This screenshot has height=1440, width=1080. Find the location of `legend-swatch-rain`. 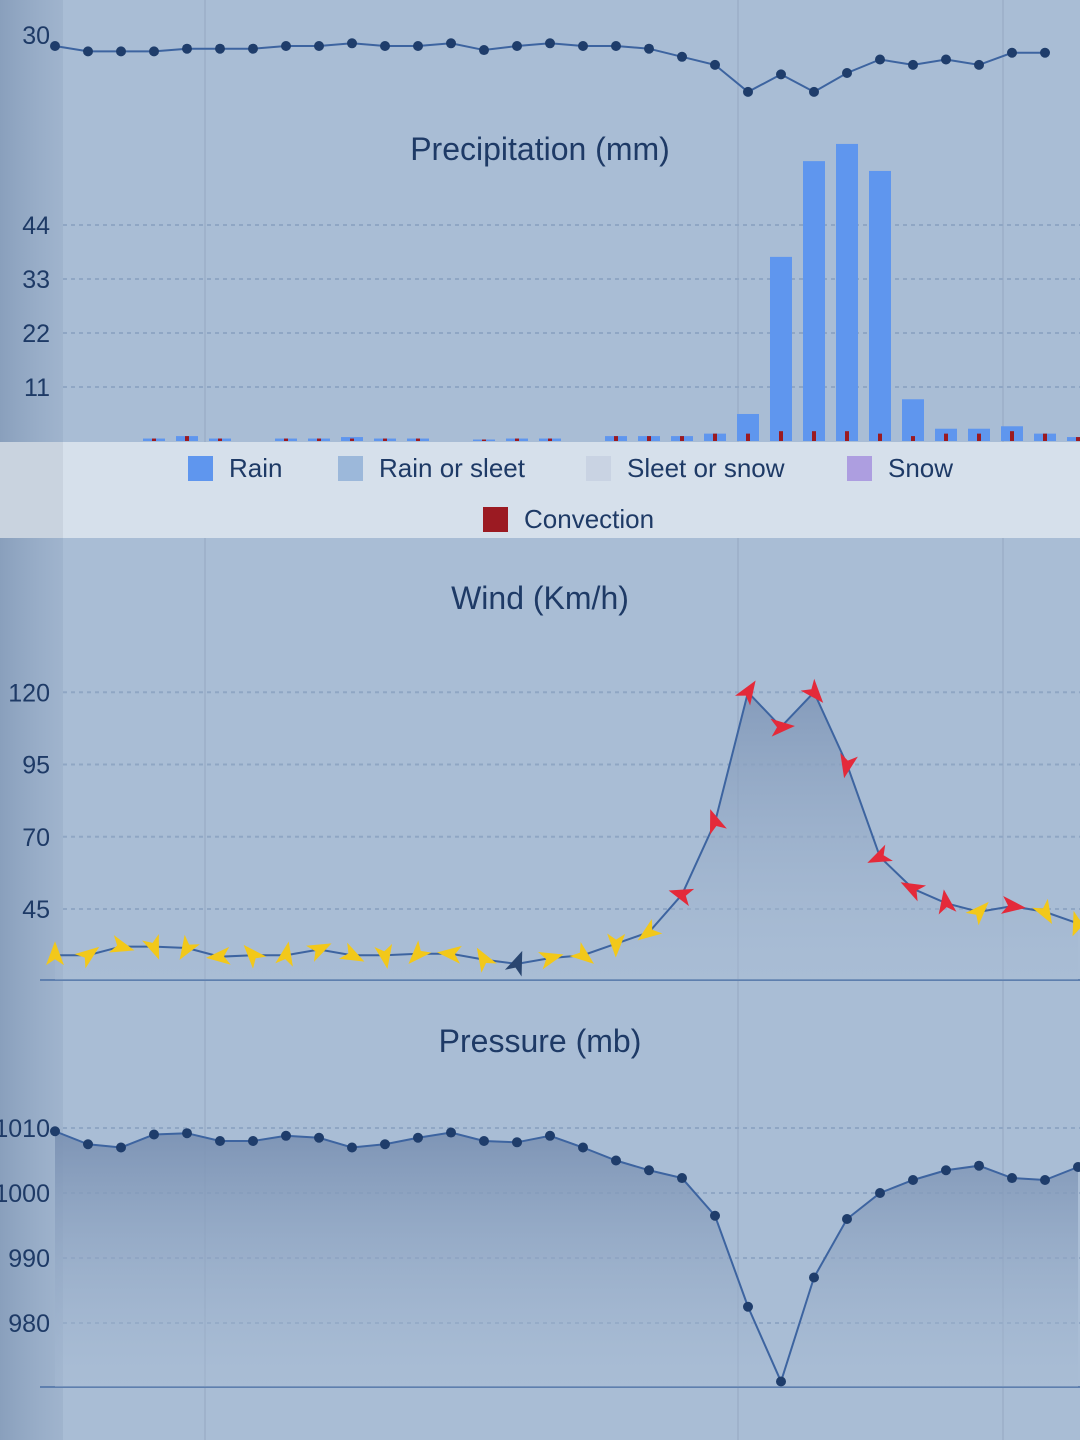

legend-swatch-rain is located at coordinates (200, 468).